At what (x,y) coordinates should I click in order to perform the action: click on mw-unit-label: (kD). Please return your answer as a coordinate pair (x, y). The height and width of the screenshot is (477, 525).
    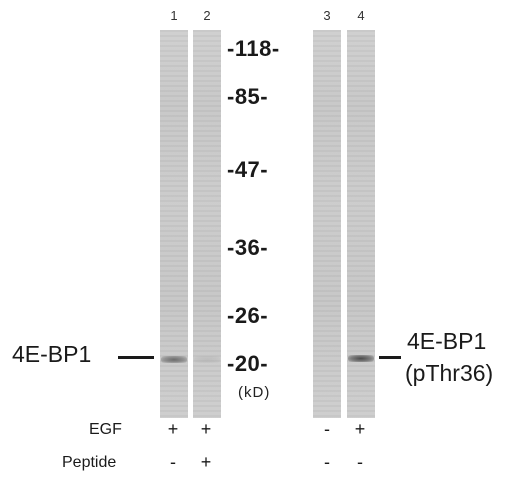
    Looking at the image, I should click on (254, 392).